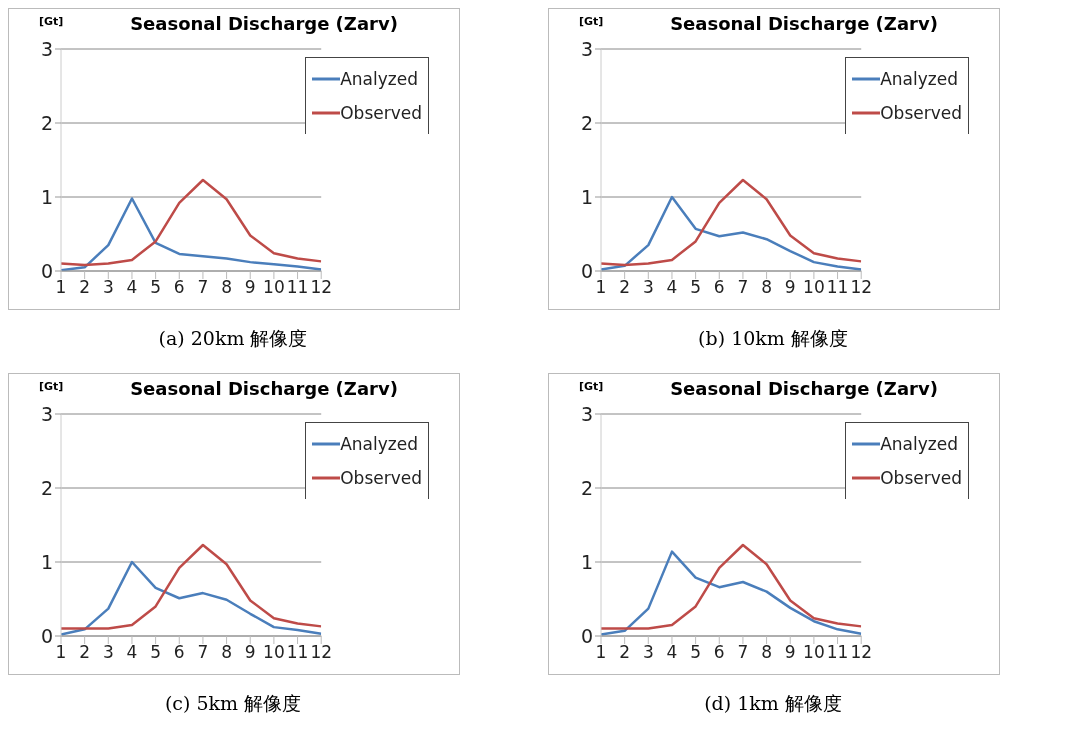 This screenshot has height=733, width=1089. What do you see at coordinates (233, 703) in the screenshot?
I see `text: (c) 5km 解像度` at bounding box center [233, 703].